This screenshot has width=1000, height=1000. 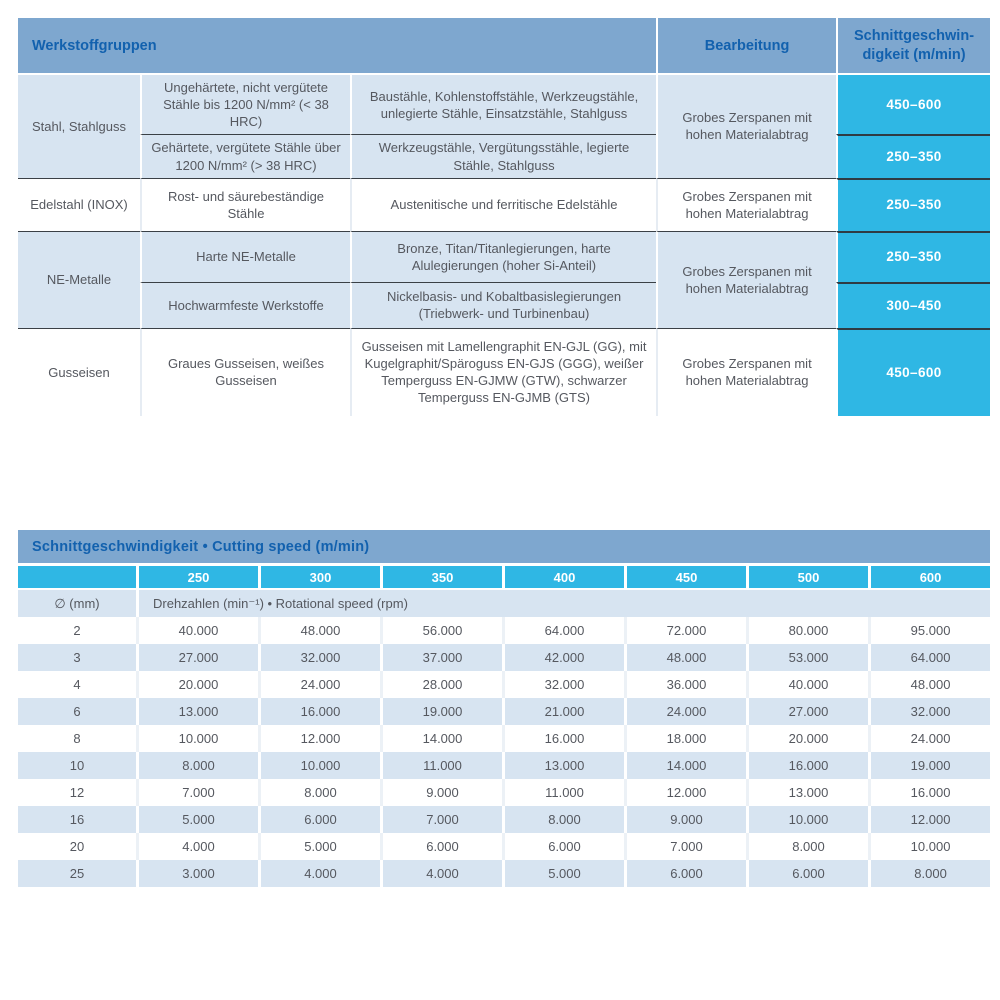 What do you see at coordinates (79, 126) in the screenshot?
I see `group-cell: Stahl, Stahlguss` at bounding box center [79, 126].